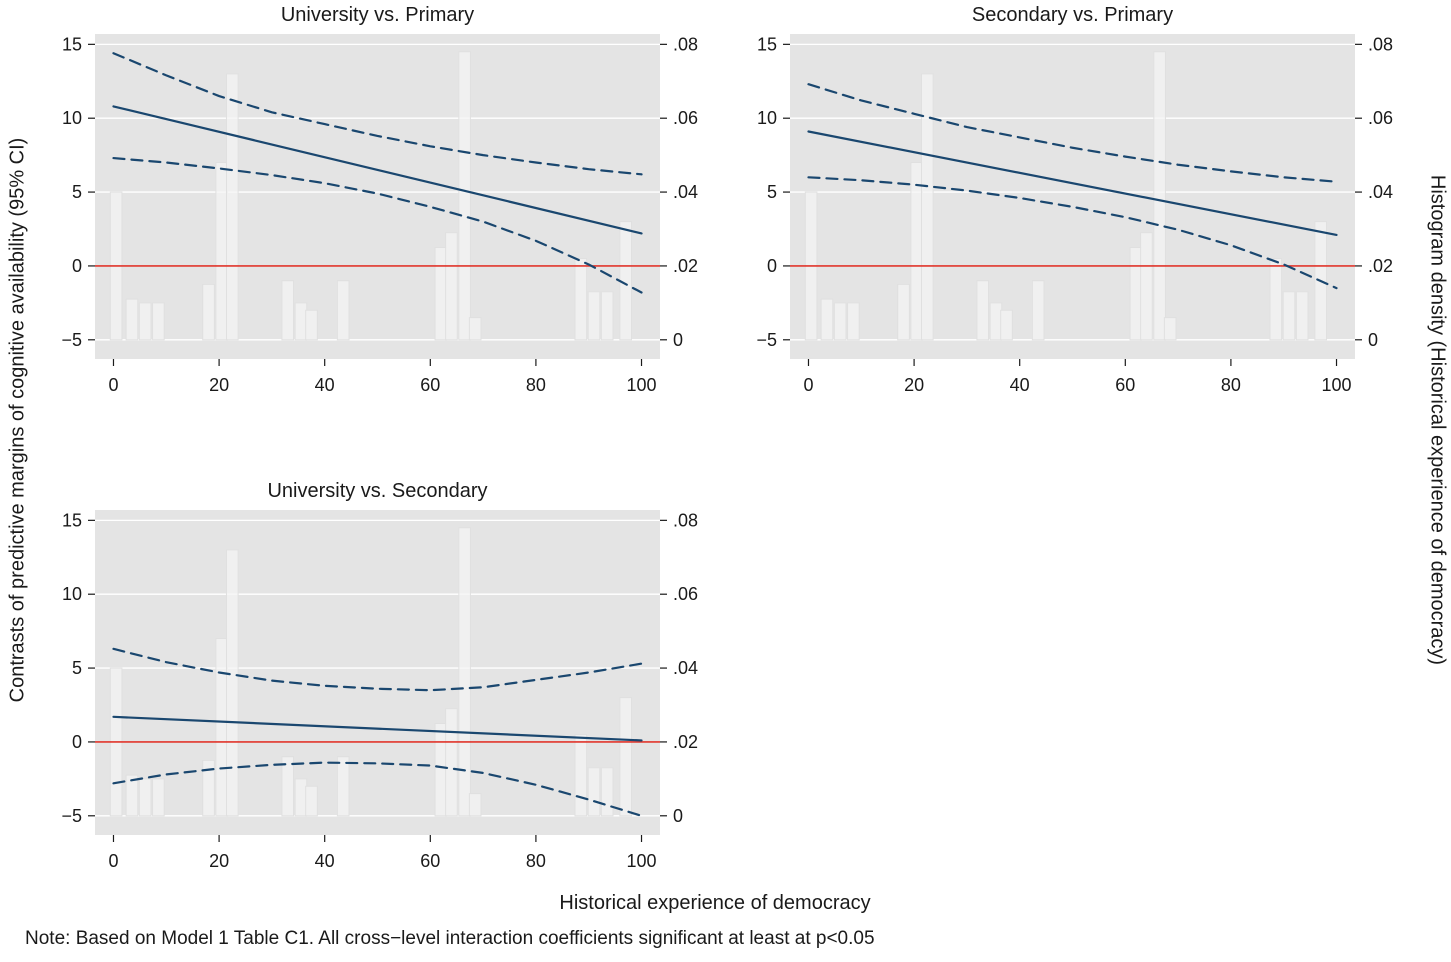 This screenshot has width=1451, height=962. I want to click on x-tick-label: 20, so click(914, 385).